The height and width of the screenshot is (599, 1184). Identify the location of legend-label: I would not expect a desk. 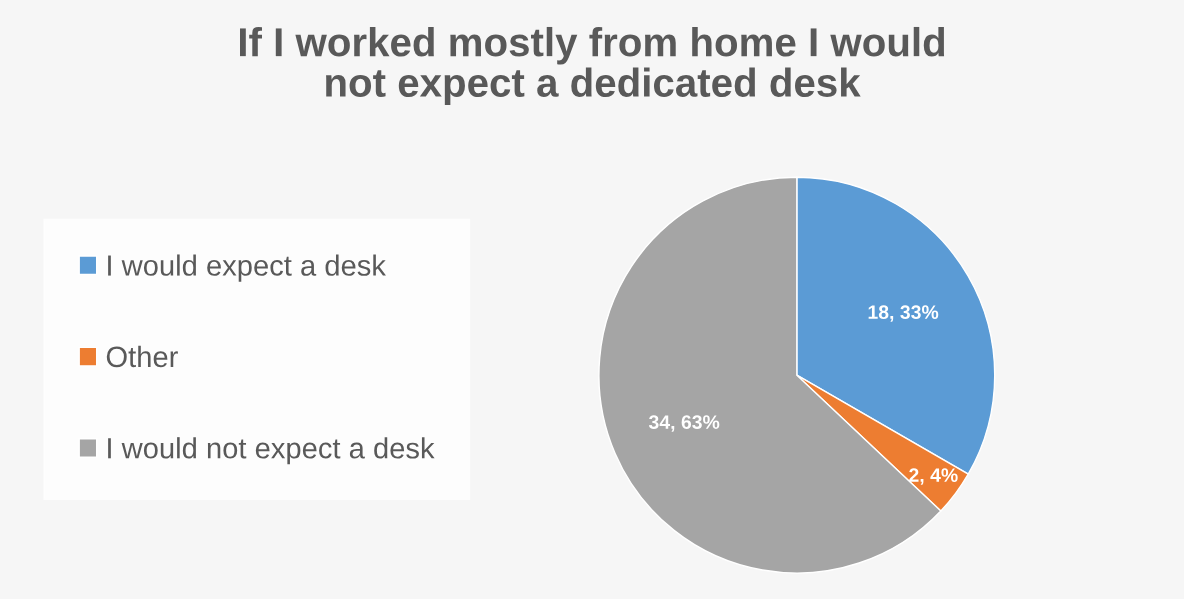
(271, 451).